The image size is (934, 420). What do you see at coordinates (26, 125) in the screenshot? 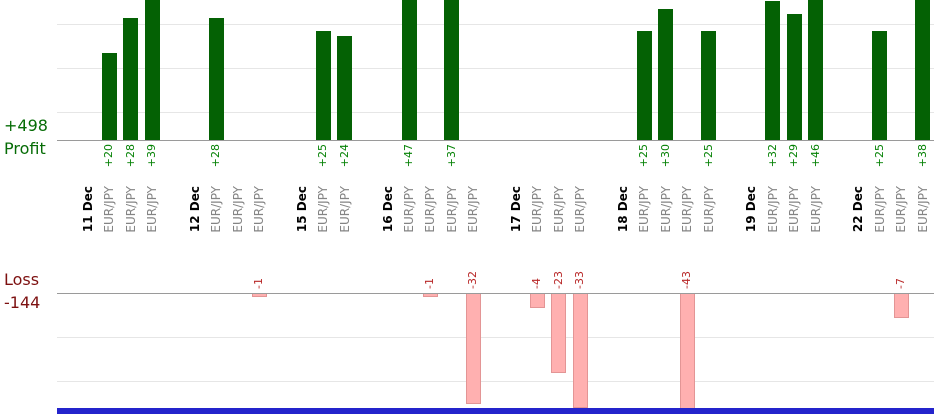
I see `profit-total-label: +498` at bounding box center [26, 125].